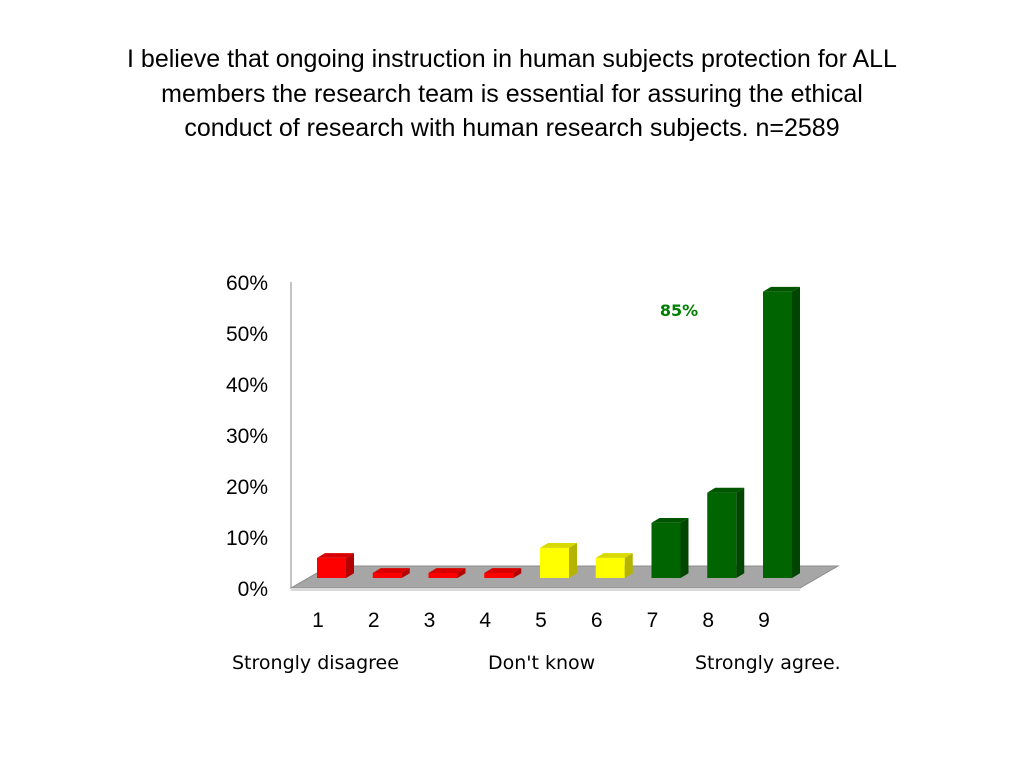 Image resolution: width=1024 pixels, height=768 pixels. I want to click on x-tick-label: 8, so click(708, 620).